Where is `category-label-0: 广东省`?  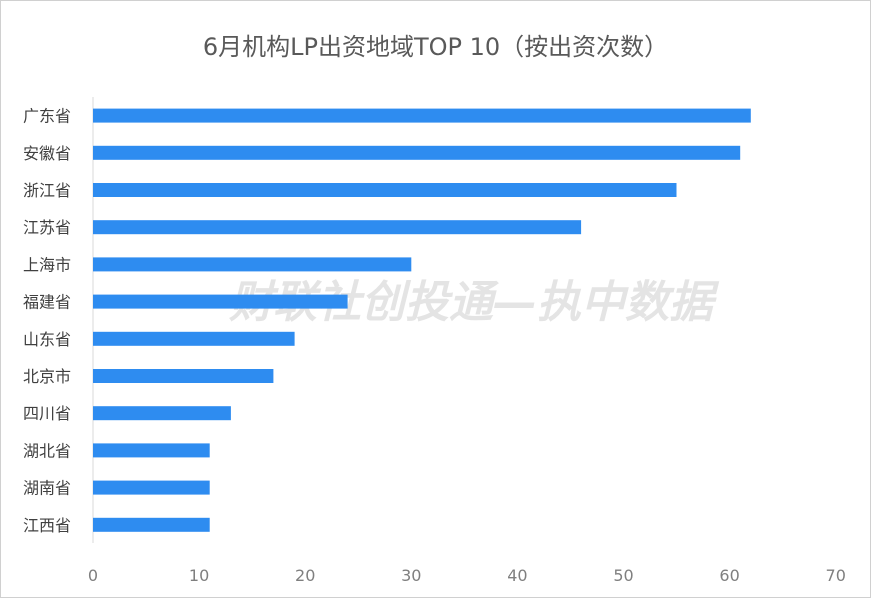 category-label-0: 广东省 is located at coordinates (47, 116).